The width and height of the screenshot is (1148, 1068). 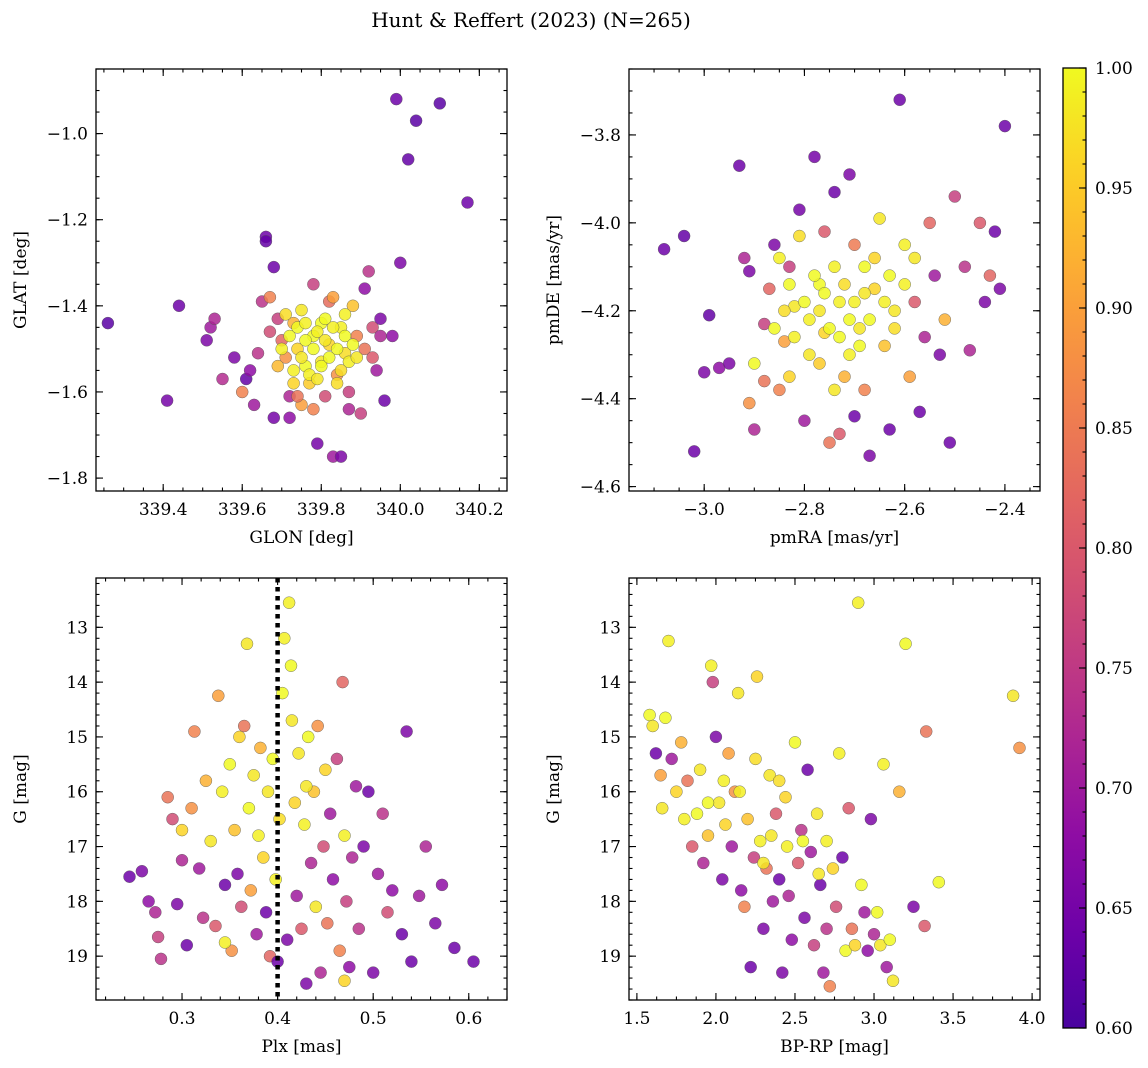 What do you see at coordinates (468, 1019) in the screenshot?
I see `x-tick-label: 0.6` at bounding box center [468, 1019].